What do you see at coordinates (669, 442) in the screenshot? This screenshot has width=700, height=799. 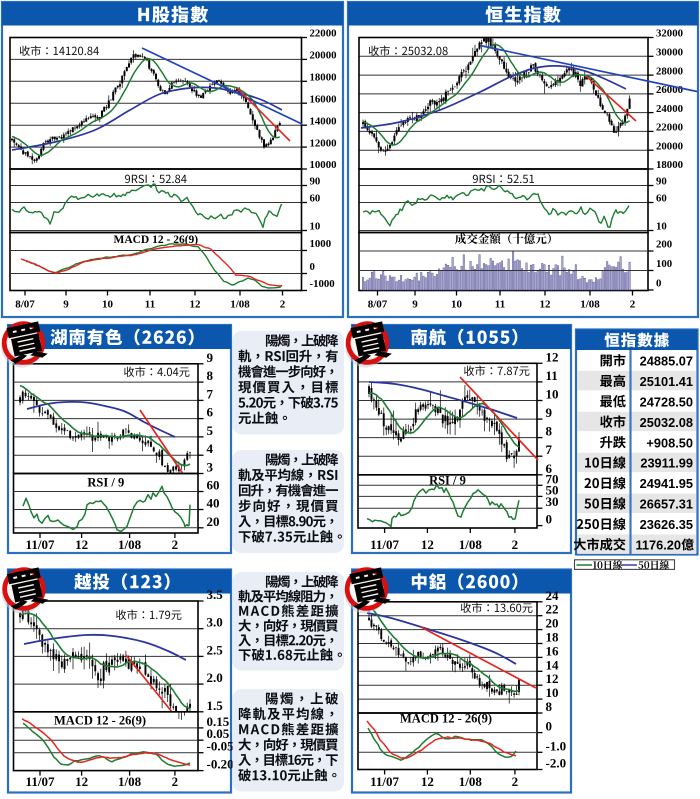 I see `svg-text: +908.50` at bounding box center [669, 442].